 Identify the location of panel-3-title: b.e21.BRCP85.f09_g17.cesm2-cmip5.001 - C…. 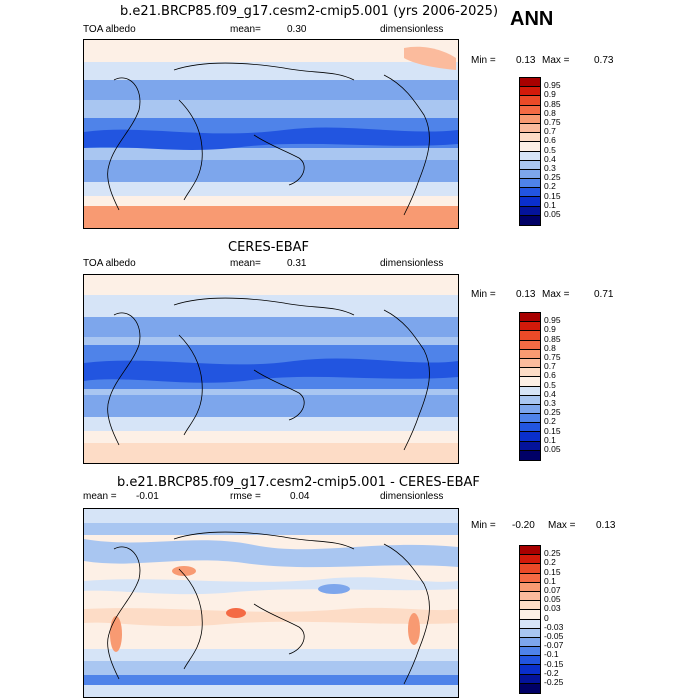
(298, 482).